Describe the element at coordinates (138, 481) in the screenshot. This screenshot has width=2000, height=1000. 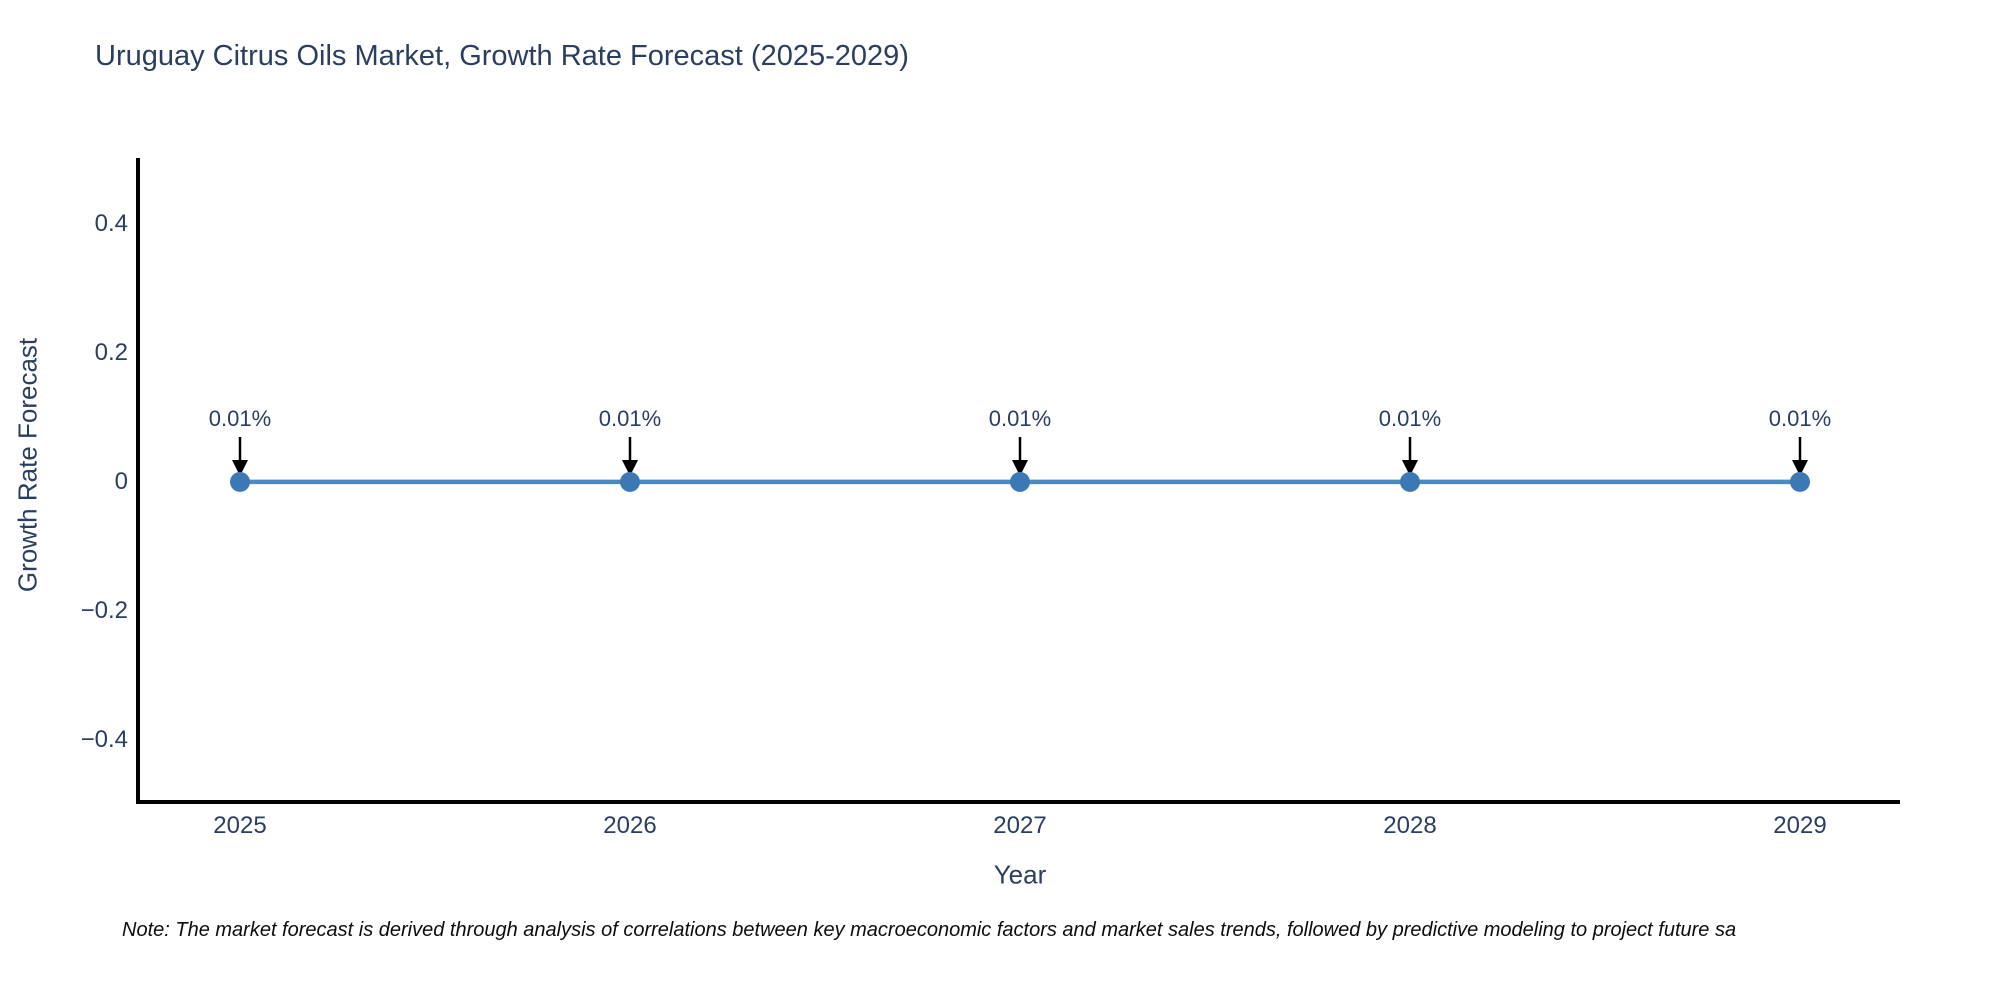
I see `y-axis-line` at that location.